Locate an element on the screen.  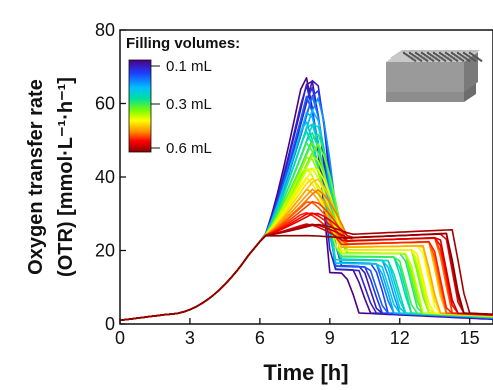
x-axis-title: Time [h] is located at coordinates (305, 372).